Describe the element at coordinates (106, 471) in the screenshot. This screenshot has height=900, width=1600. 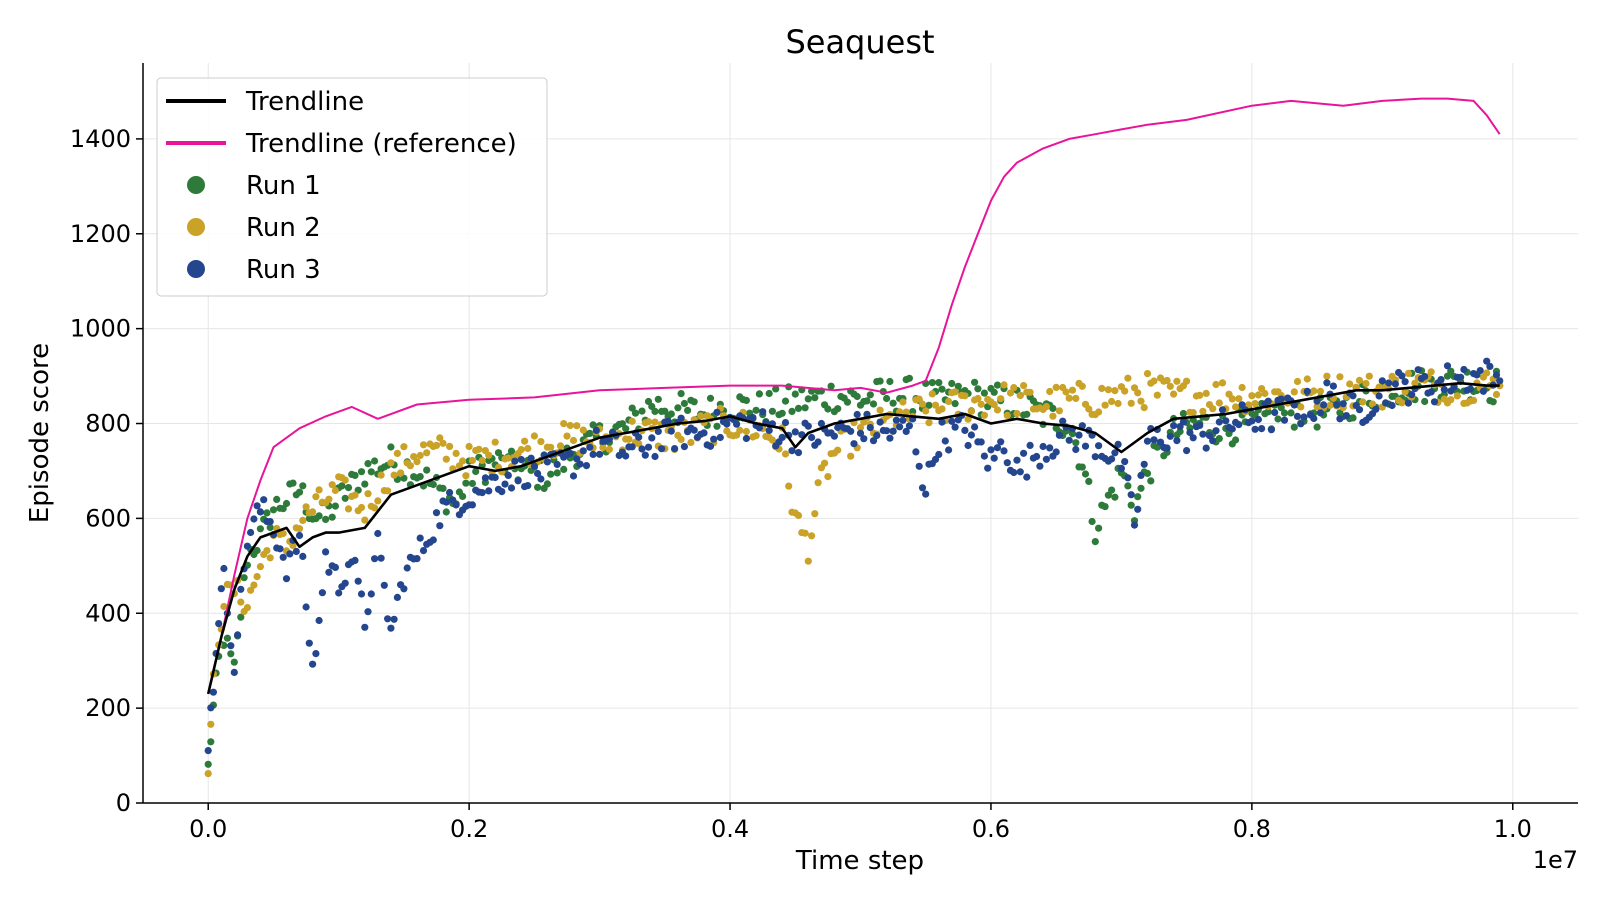
I see `y-axis-ticks: 0 200 400 600 800 1000 1200 1400` at that location.